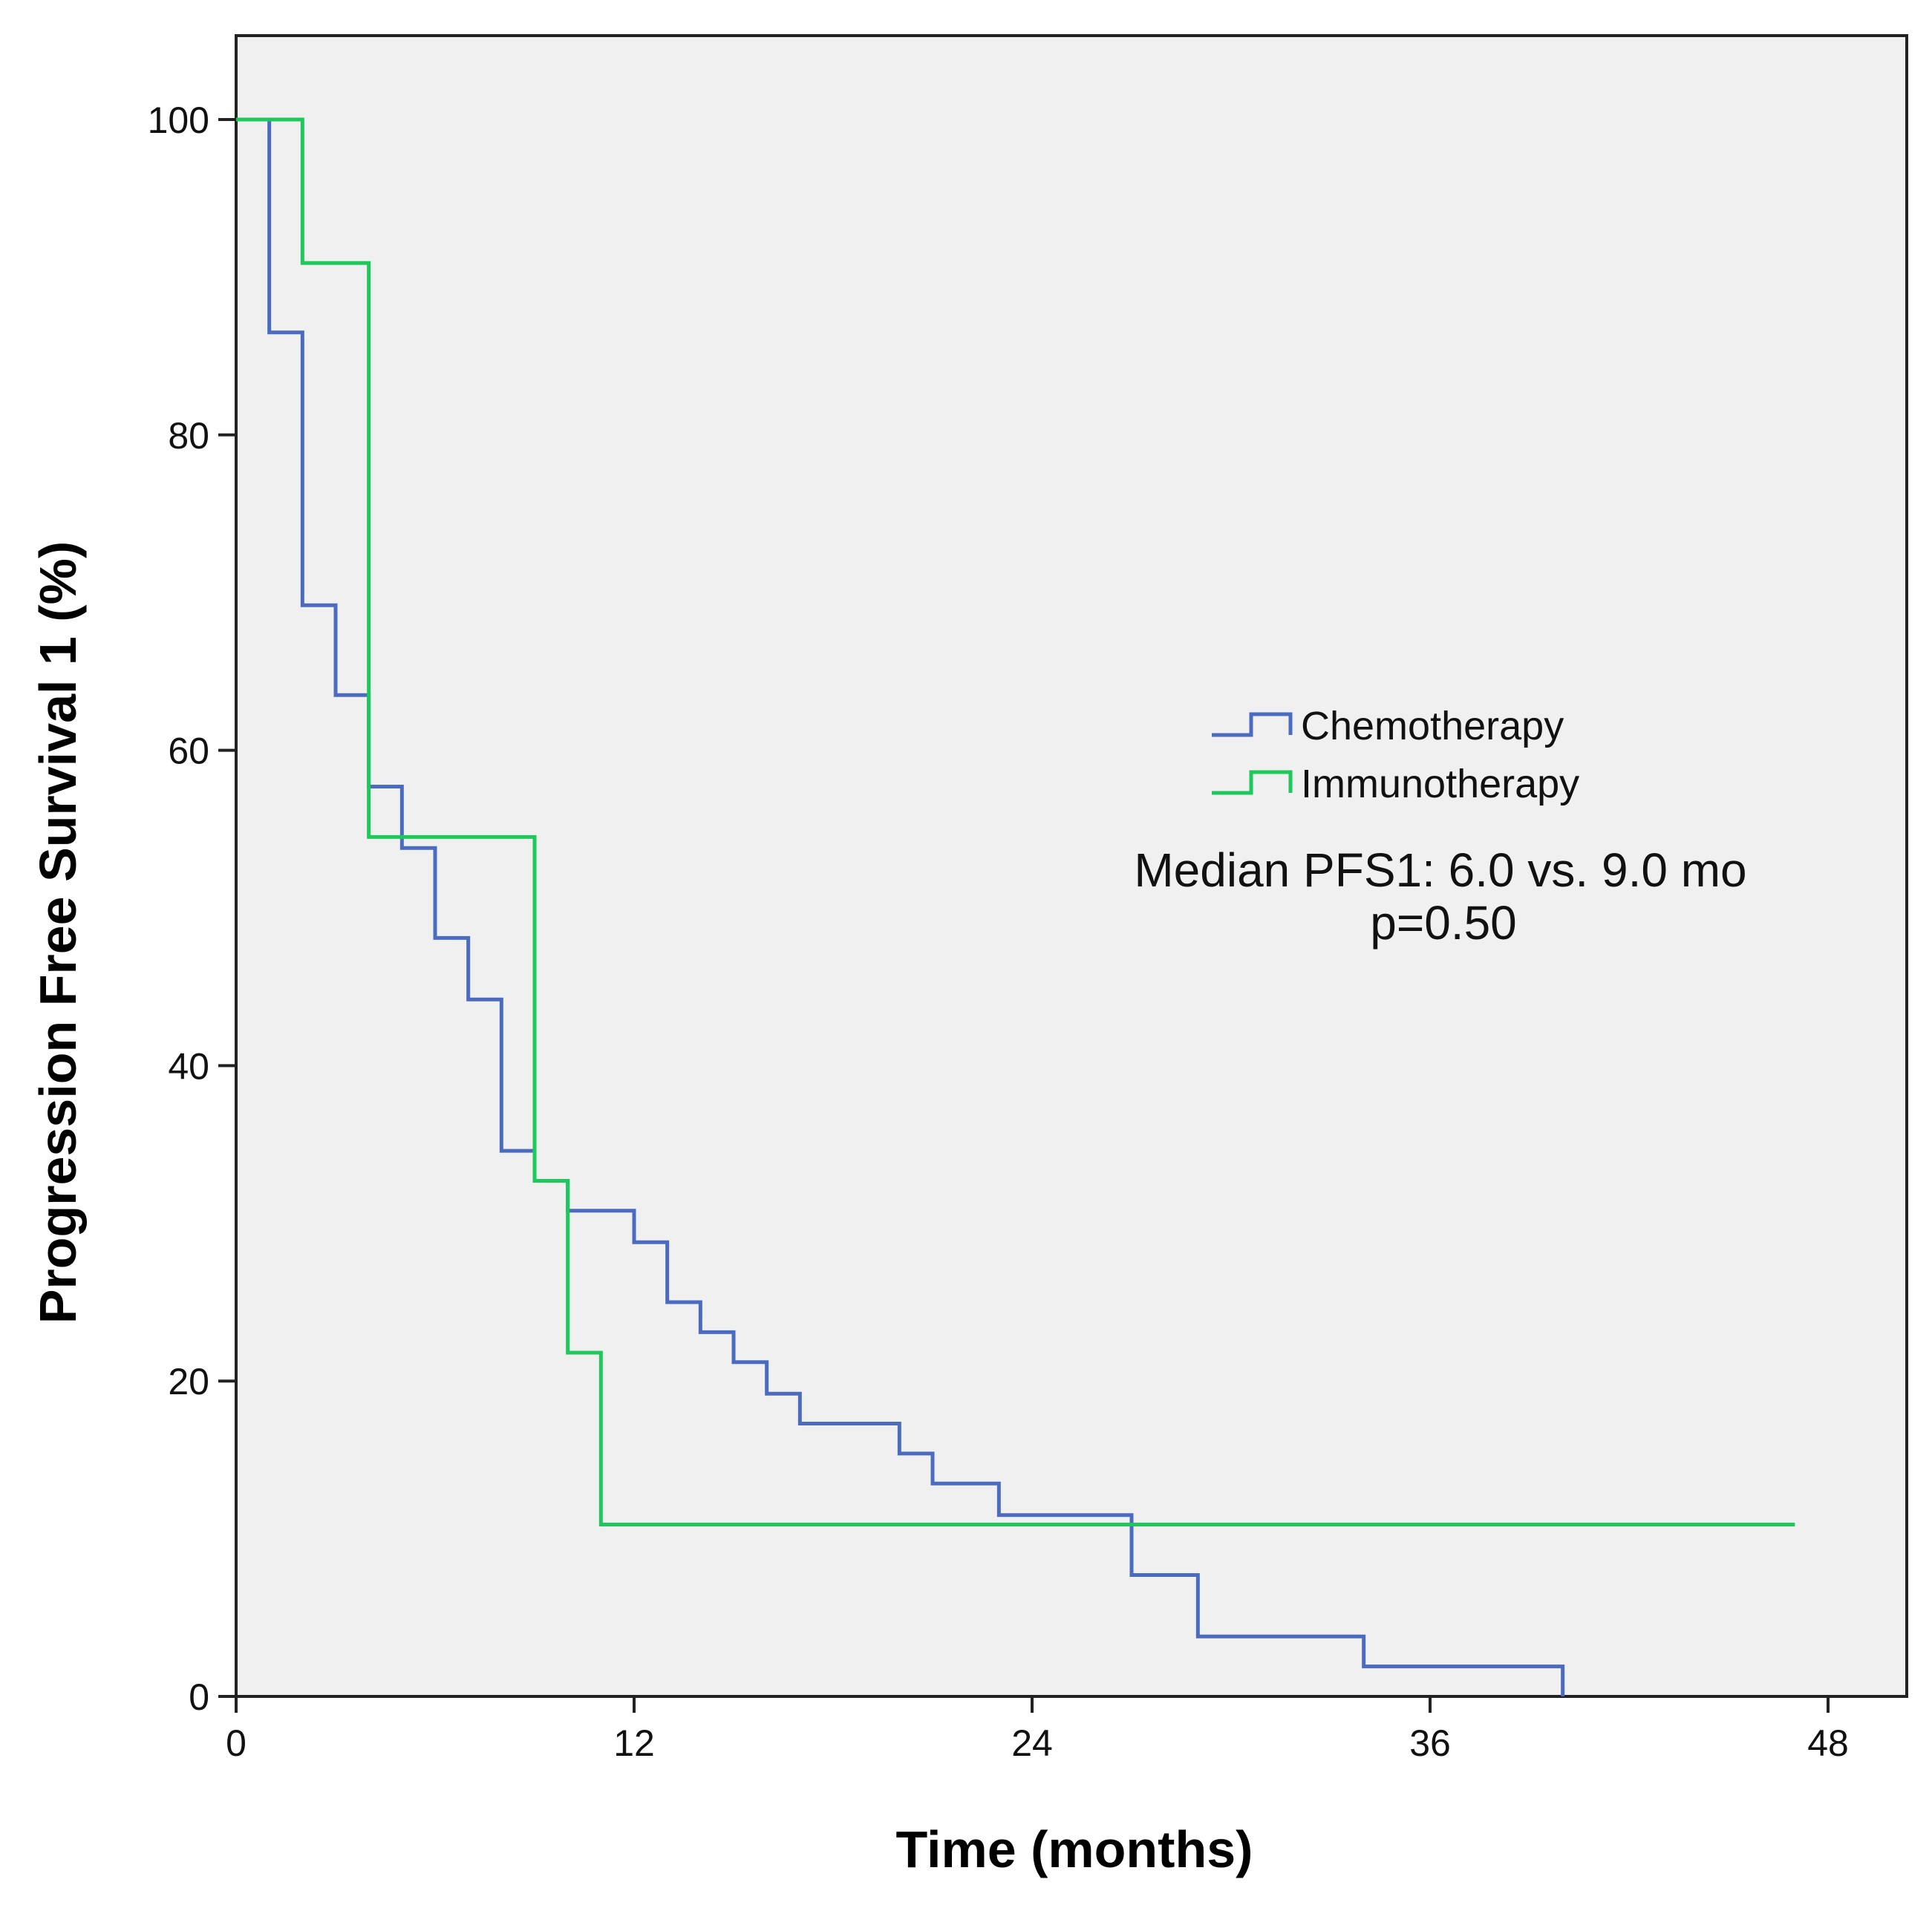  Describe the element at coordinates (1430, 1743) in the screenshot. I see `x-tick-label: 36` at that location.